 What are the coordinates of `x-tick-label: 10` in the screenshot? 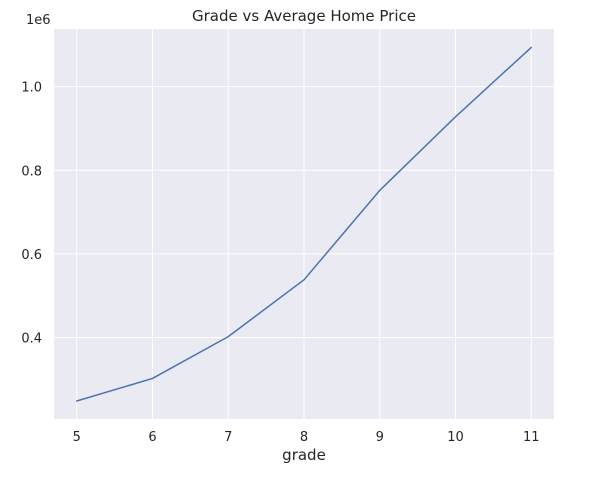 It's located at (455, 437).